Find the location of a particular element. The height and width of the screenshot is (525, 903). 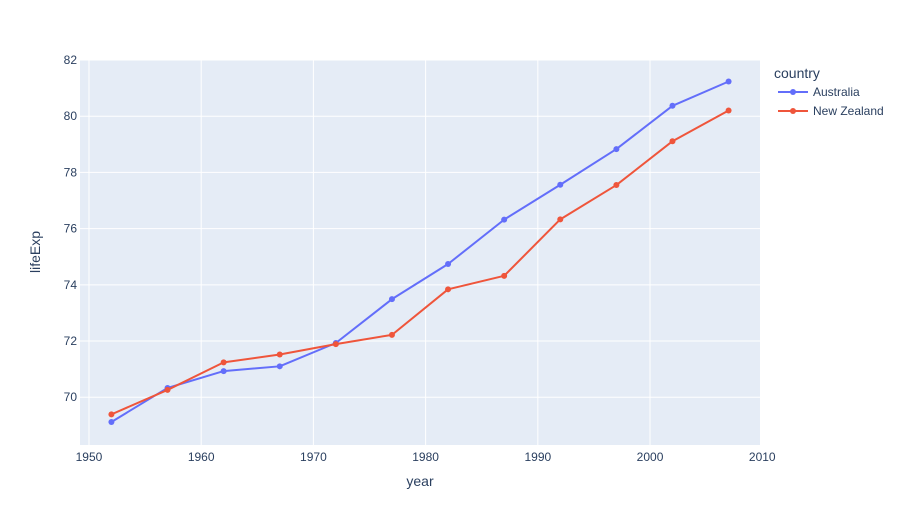

y-tick-label: 72 is located at coordinates (71, 341).